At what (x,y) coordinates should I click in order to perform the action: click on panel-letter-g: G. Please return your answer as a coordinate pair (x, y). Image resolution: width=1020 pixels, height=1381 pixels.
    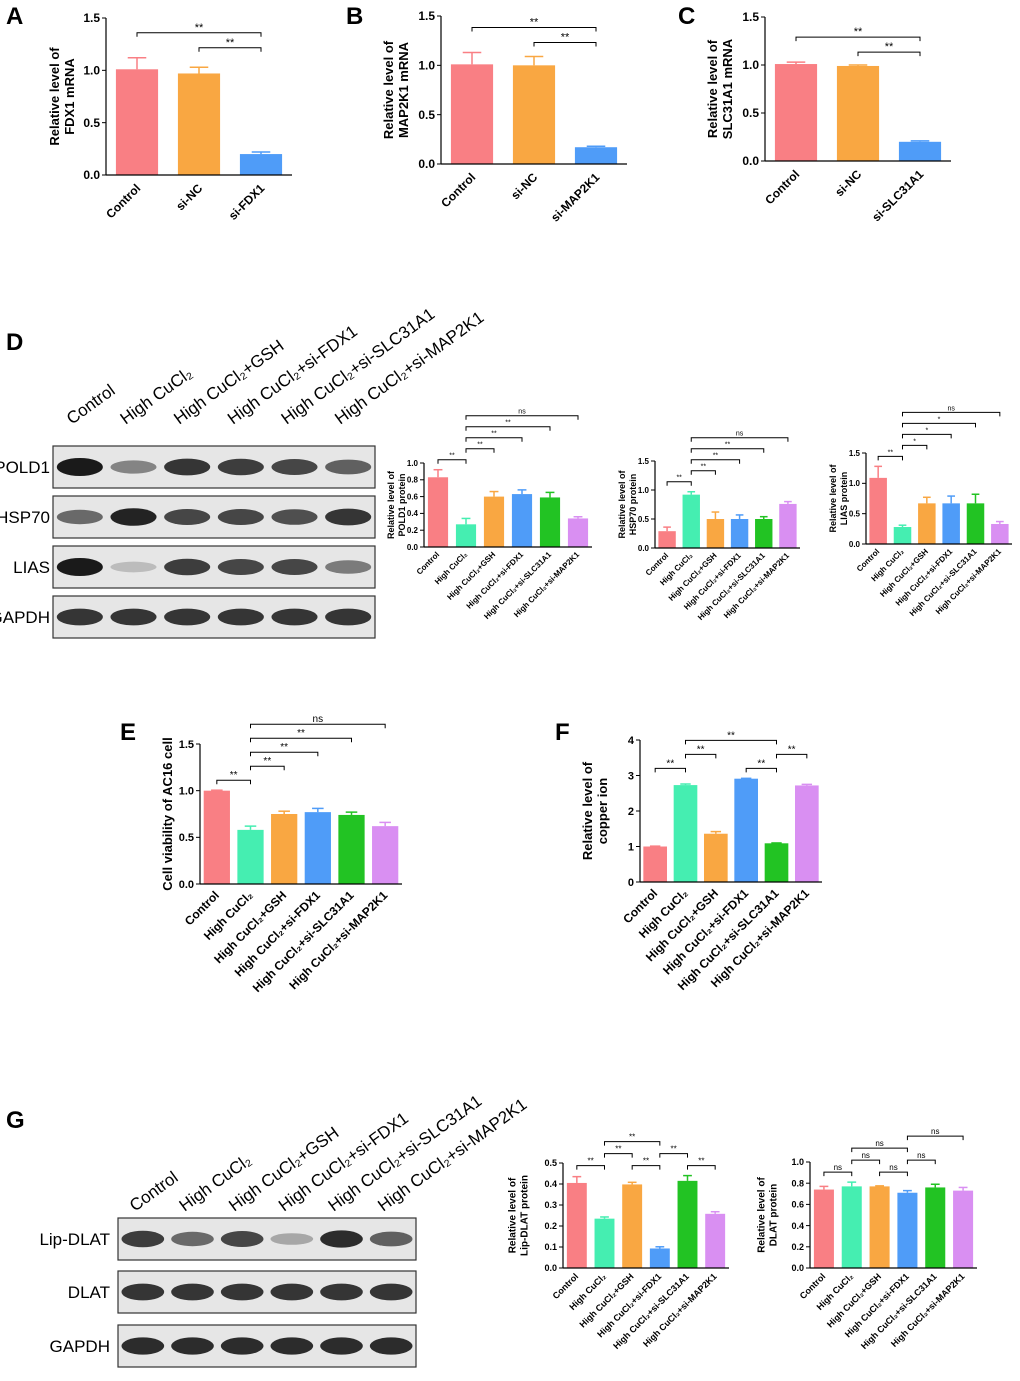
    Looking at the image, I should click on (15, 1120).